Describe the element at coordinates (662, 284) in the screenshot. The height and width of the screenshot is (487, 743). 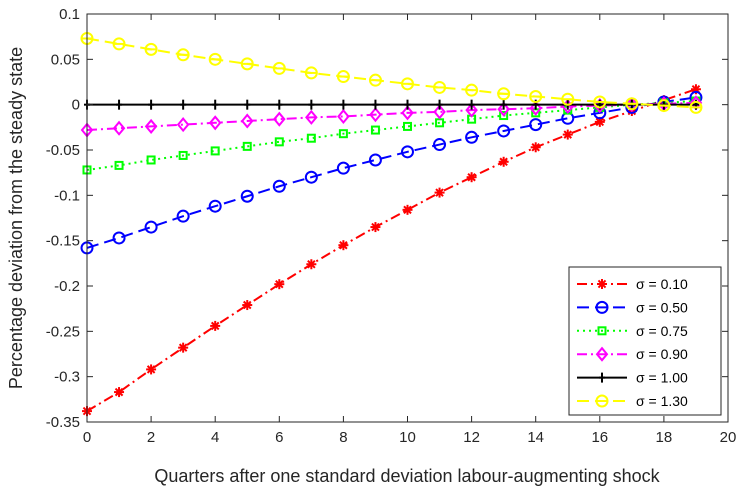
I see `legend-label: σ = 0.10` at that location.